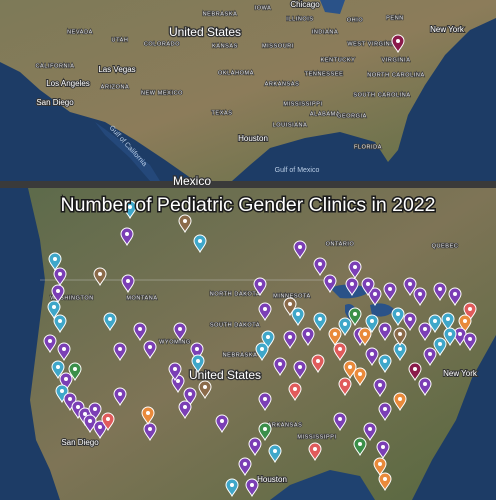 This screenshot has height=500, width=496. Describe the element at coordinates (445, 246) in the screenshot. I see `label: QUEBEC` at that location.